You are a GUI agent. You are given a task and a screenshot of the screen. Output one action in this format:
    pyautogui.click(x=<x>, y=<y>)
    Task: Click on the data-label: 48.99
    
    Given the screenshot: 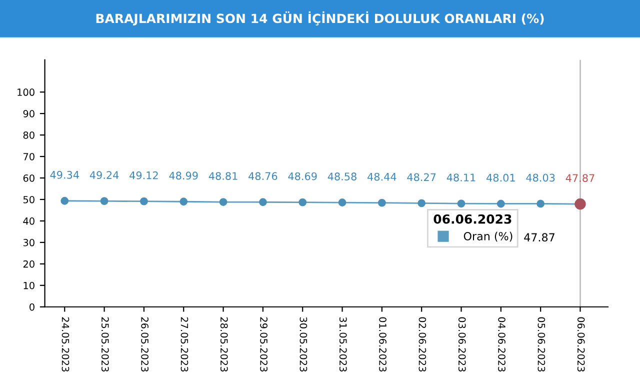 What is the action you would take?
    pyautogui.click(x=183, y=176)
    